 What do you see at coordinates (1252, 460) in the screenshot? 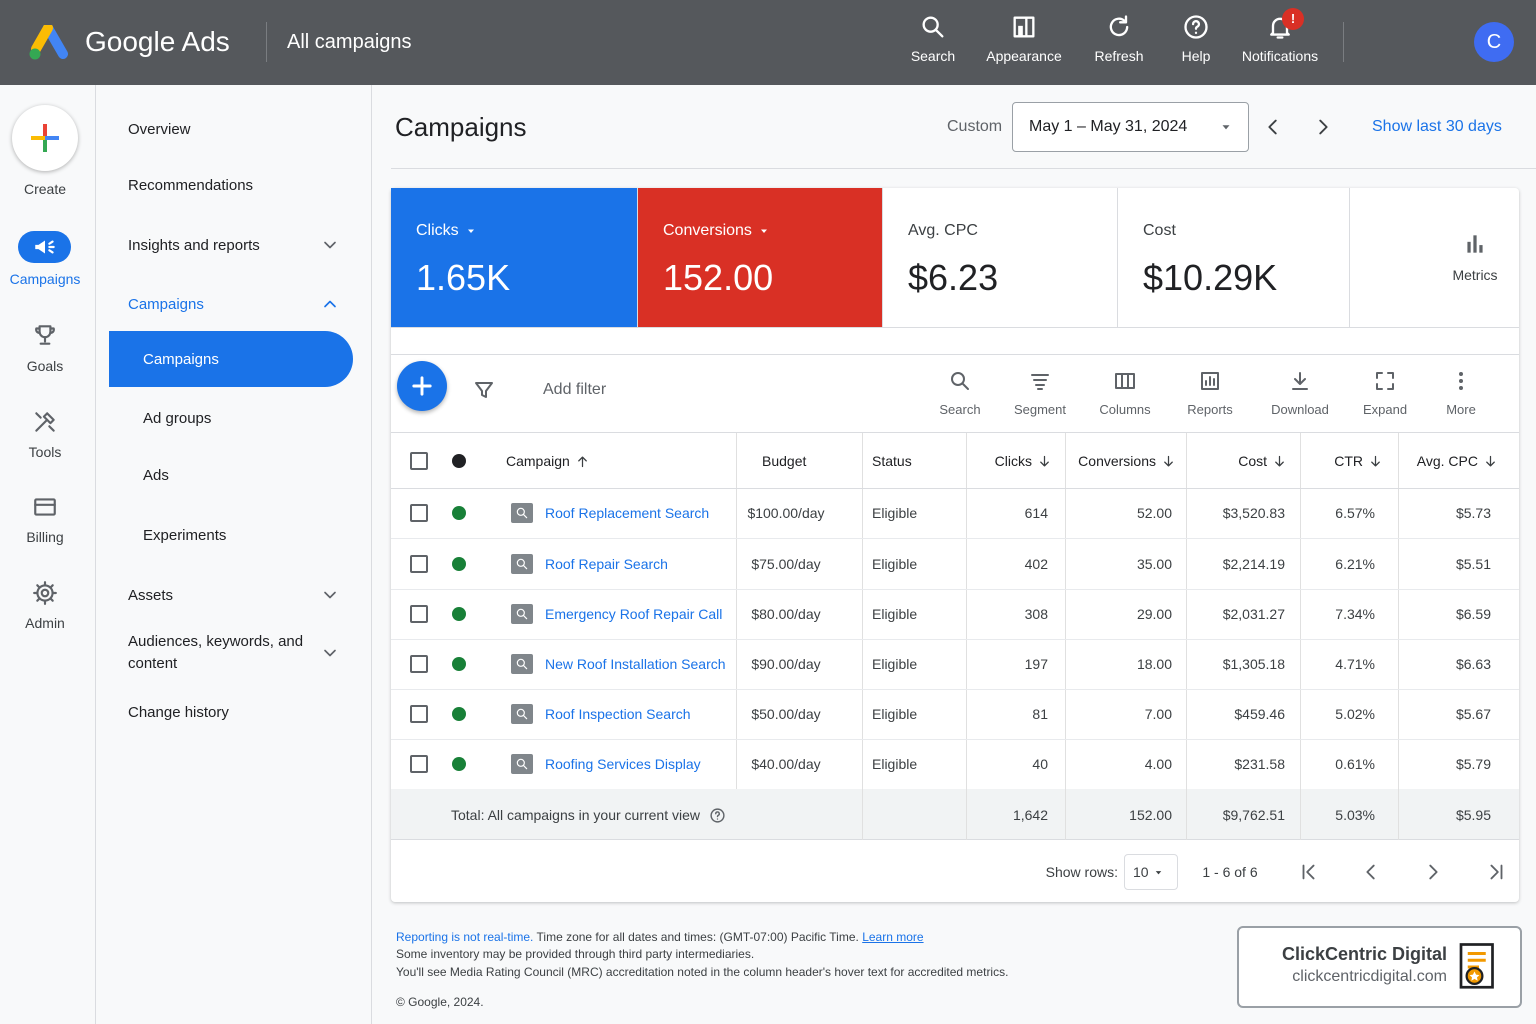
I see `column-header: Cost` at bounding box center [1252, 460].